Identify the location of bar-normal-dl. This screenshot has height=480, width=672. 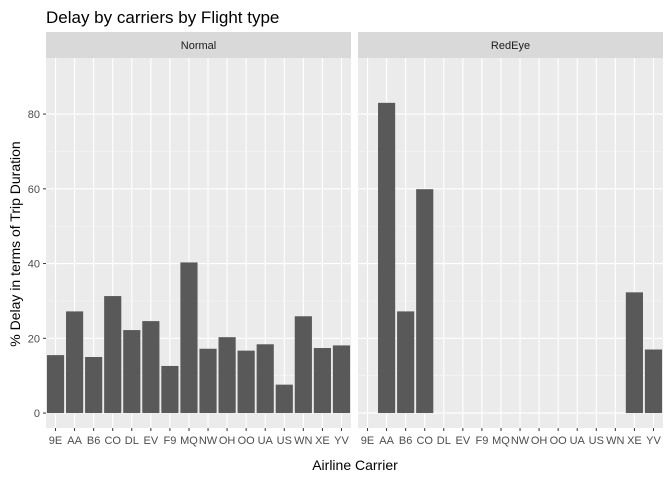
(132, 372).